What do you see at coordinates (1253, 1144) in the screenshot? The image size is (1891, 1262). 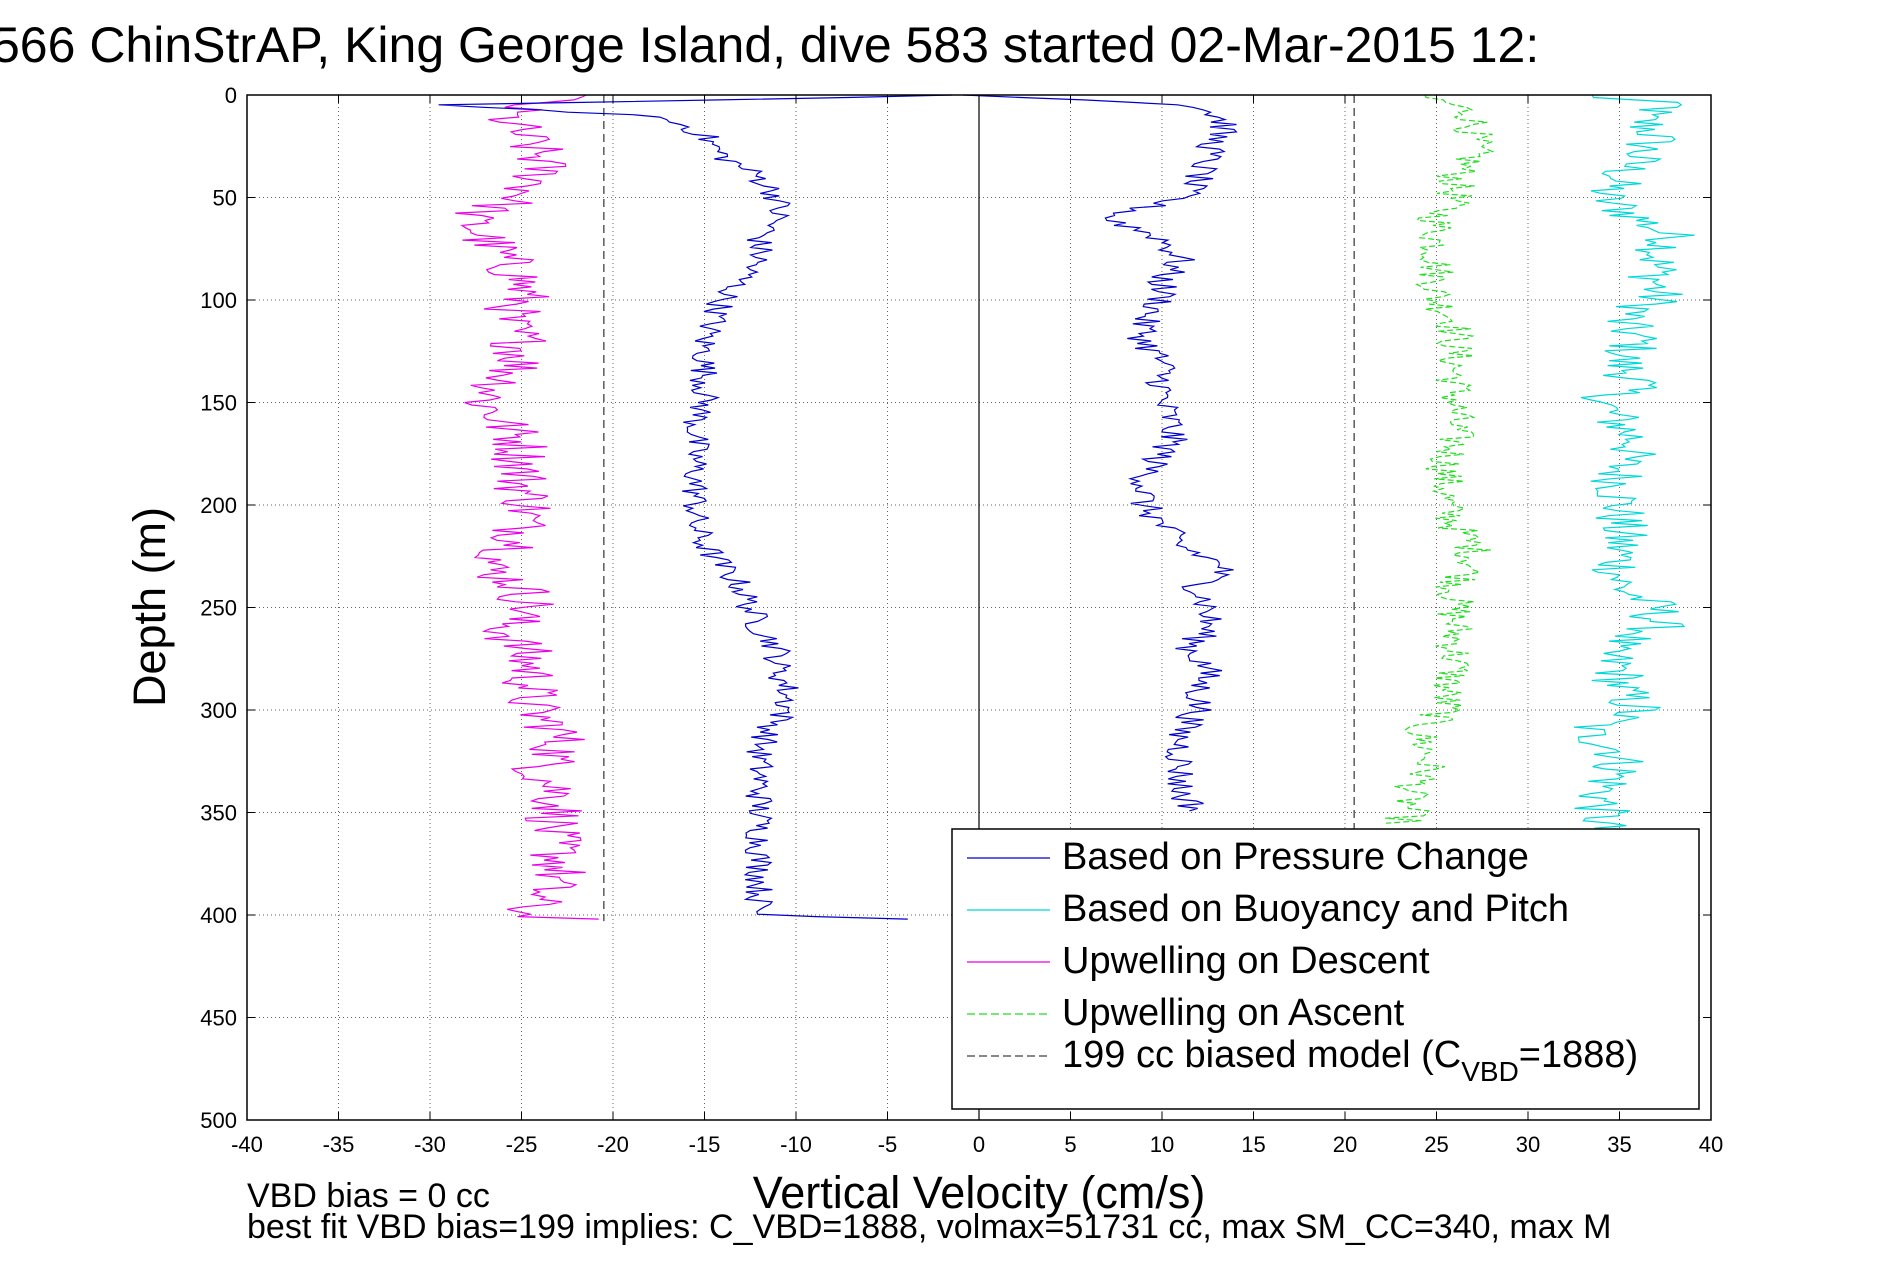 I see `x-tick-label: 15` at bounding box center [1253, 1144].